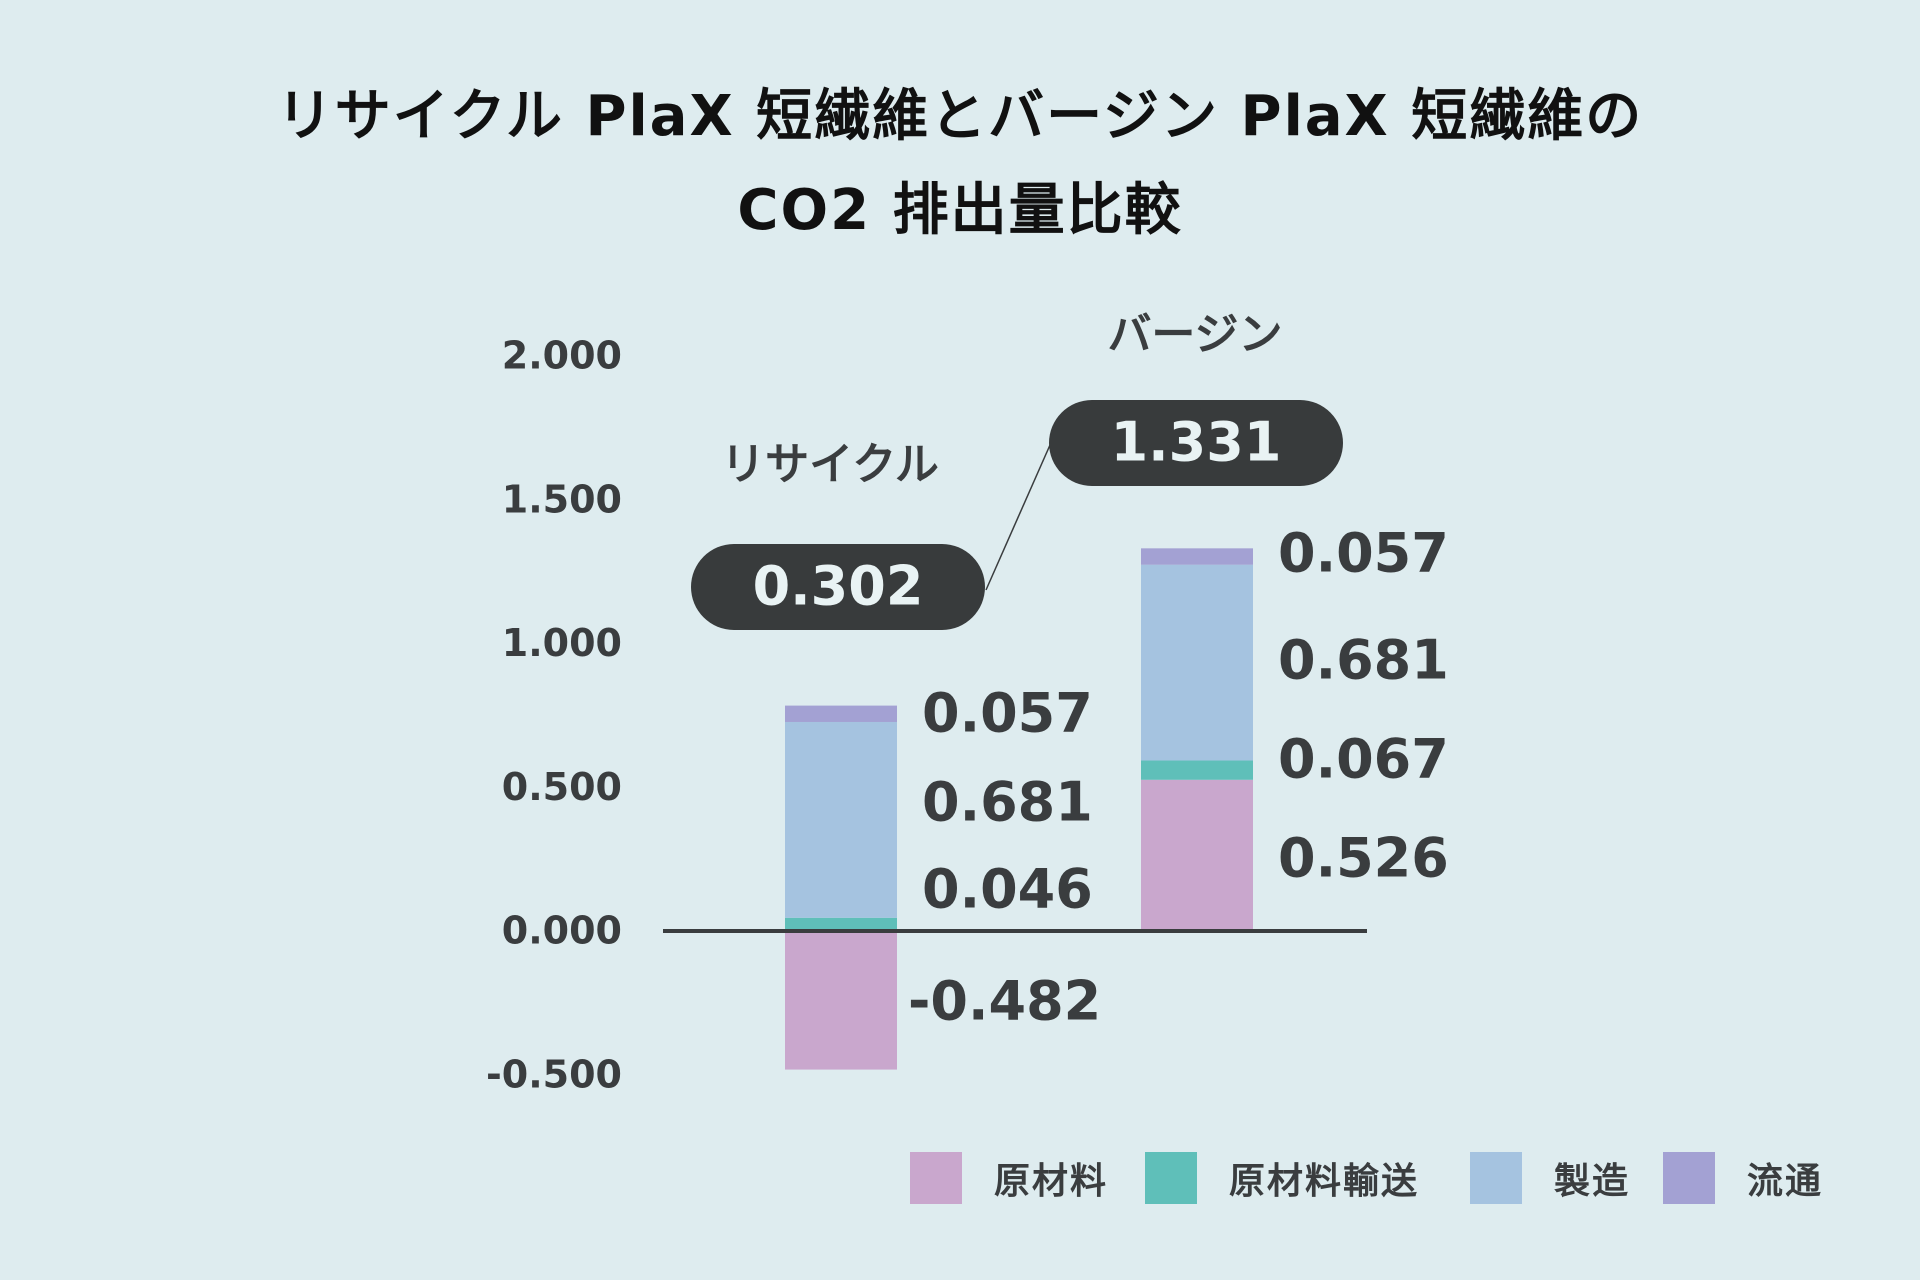  Describe the element at coordinates (554, 1074) in the screenshot. I see `y-tick-label: -0.500` at that location.